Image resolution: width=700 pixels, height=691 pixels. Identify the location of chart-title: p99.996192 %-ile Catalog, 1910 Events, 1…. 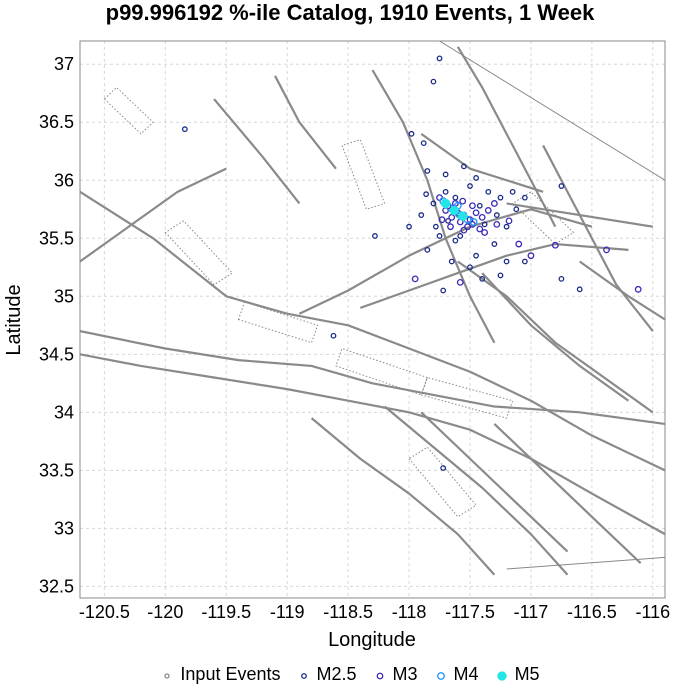
(350, 12).